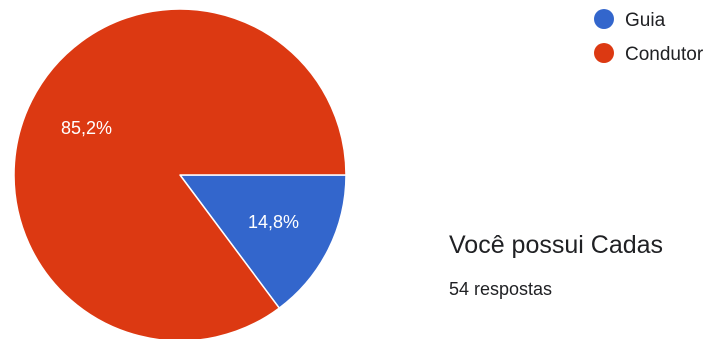 The width and height of the screenshot is (720, 339). I want to click on response-count: 54 respostas, so click(501, 289).